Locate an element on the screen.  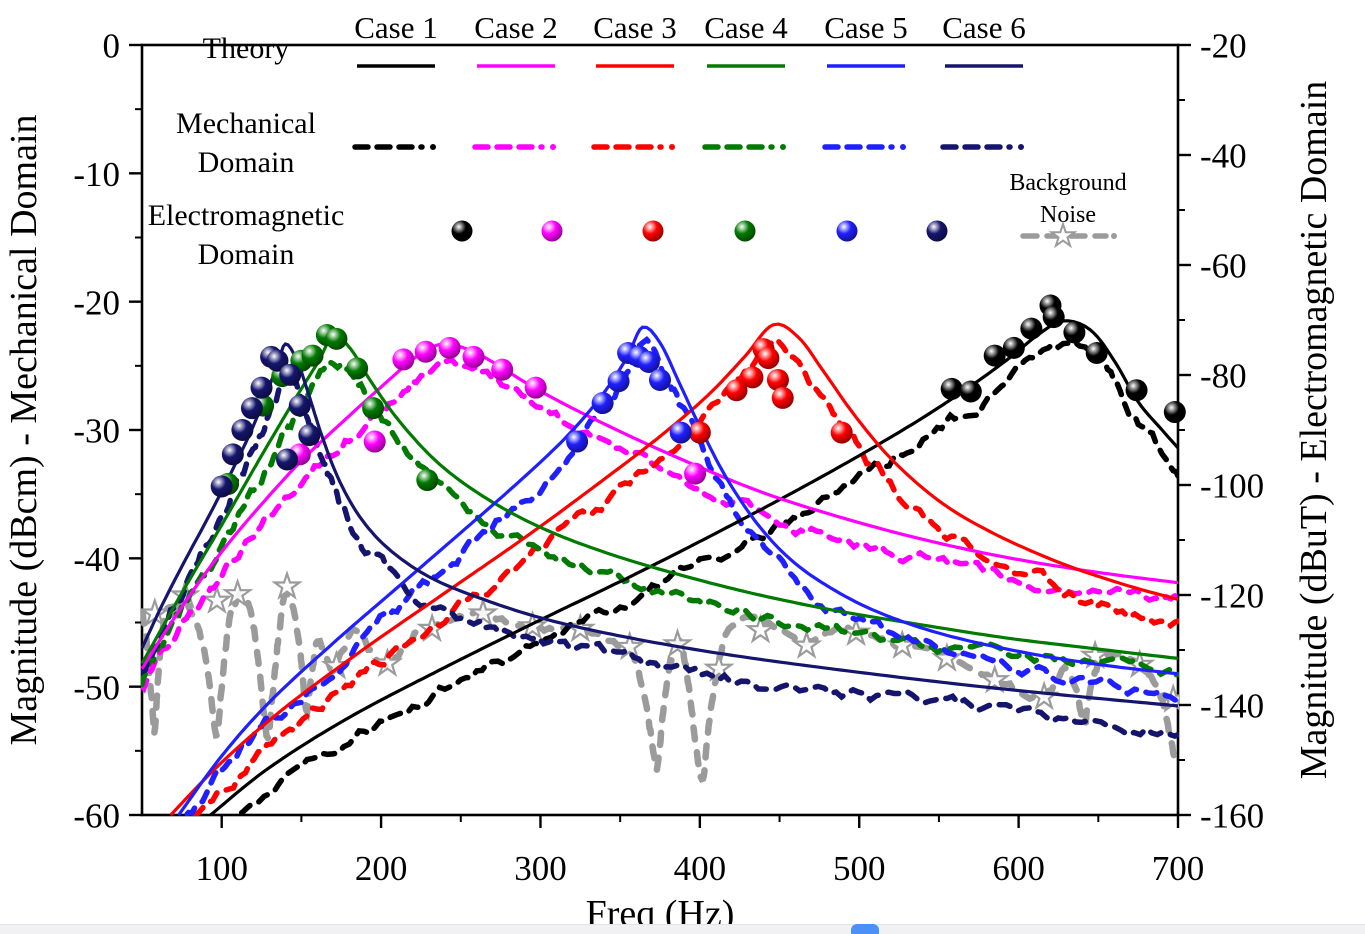
svg-text: Noise is located at coordinates (1068, 215).